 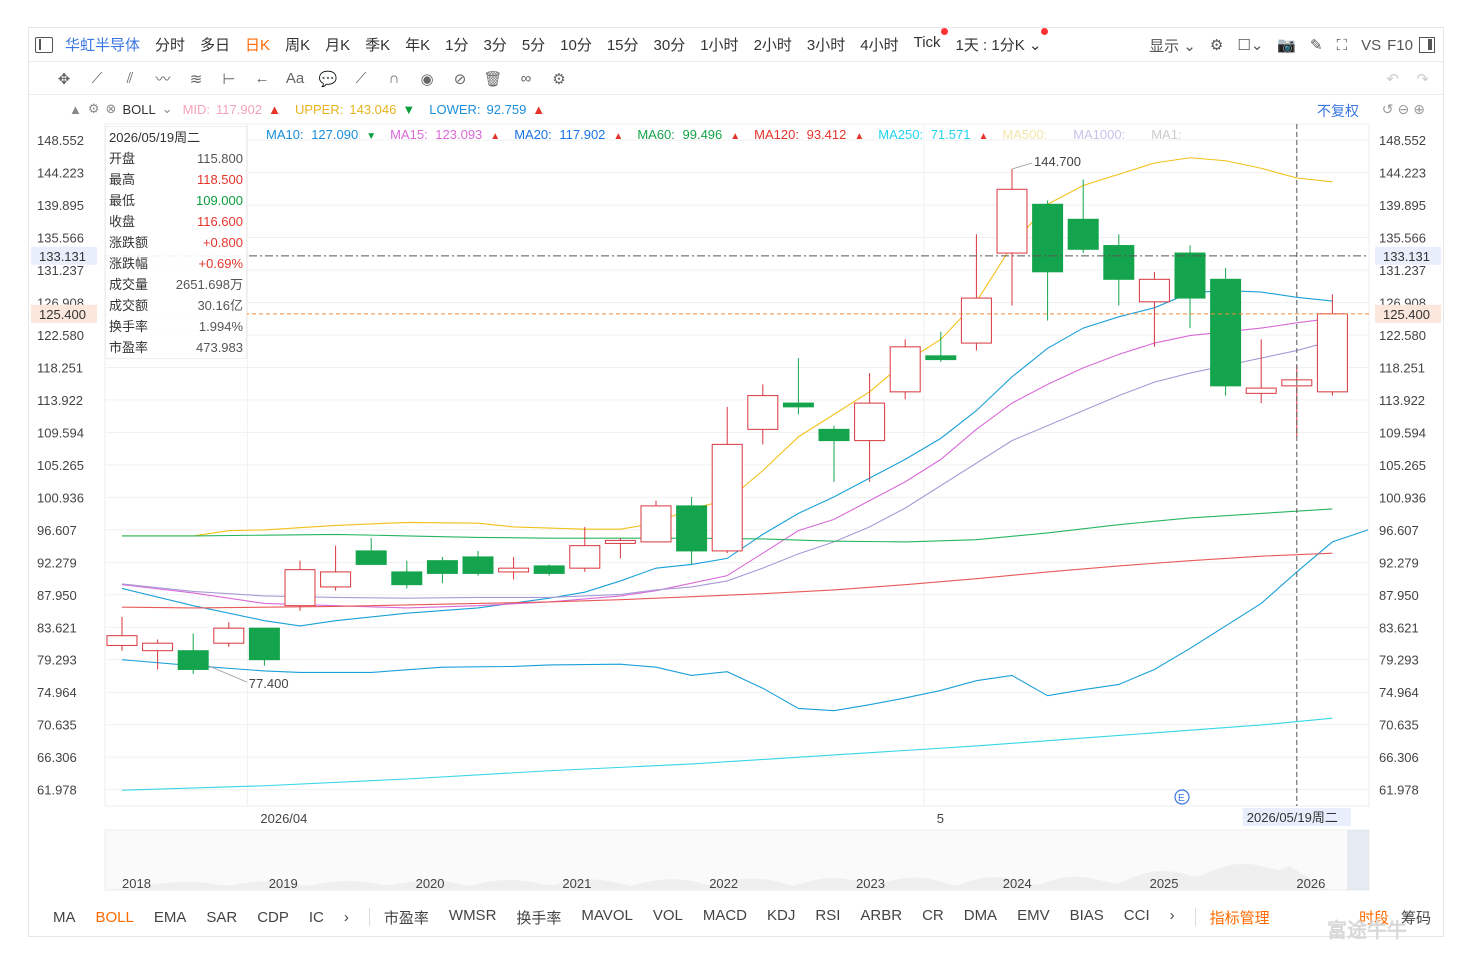 What do you see at coordinates (130, 78) in the screenshot?
I see `channel-tool-icon: ⫽` at bounding box center [130, 78].